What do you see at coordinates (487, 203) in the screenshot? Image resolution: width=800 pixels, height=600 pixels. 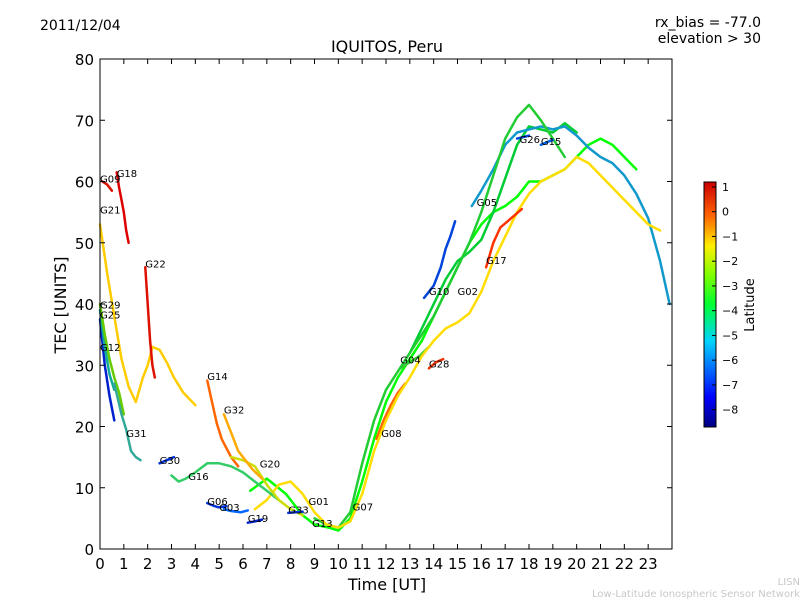 I see `series-label-g05: G05` at bounding box center [487, 203].